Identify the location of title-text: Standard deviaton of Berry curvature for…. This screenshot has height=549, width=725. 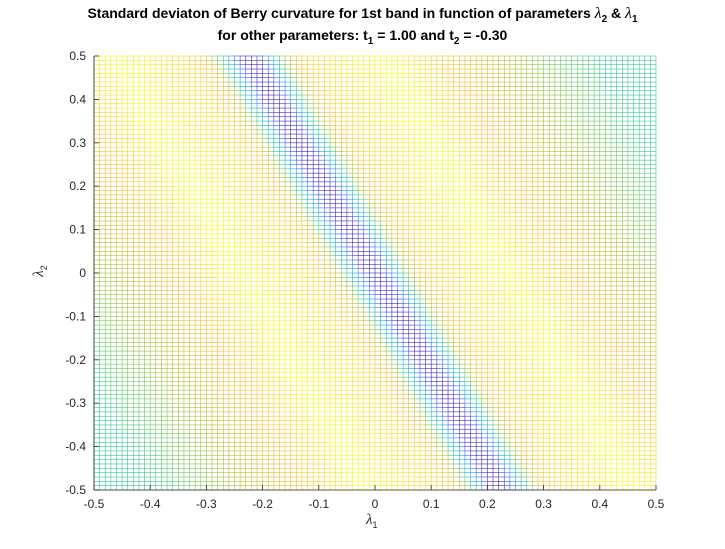
(340, 13).